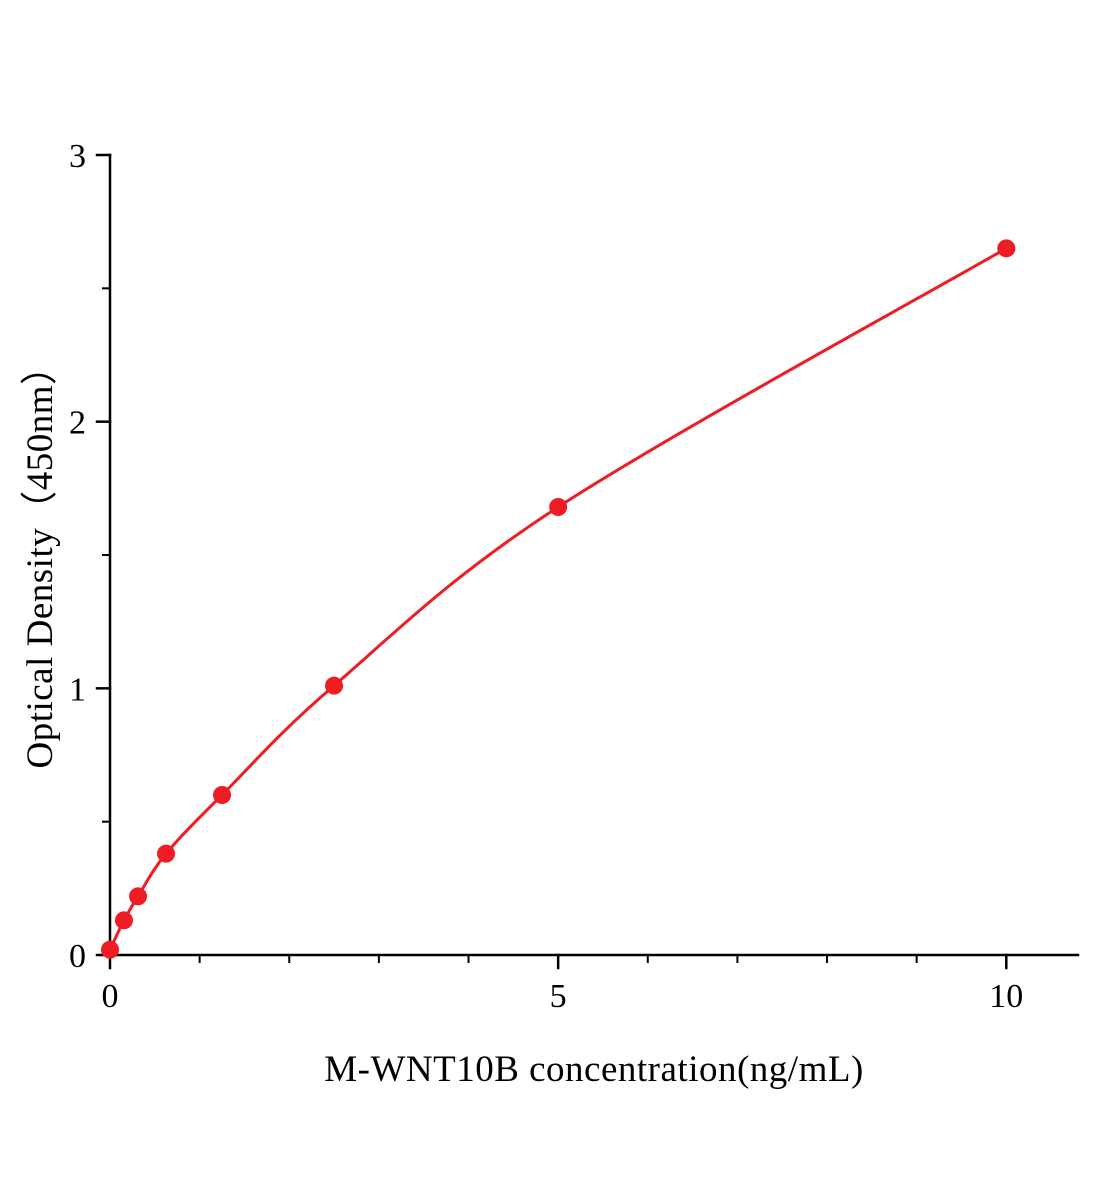 Image resolution: width=1104 pixels, height=1200 pixels. What do you see at coordinates (1006, 996) in the screenshot?
I see `tick-label: 10` at bounding box center [1006, 996].